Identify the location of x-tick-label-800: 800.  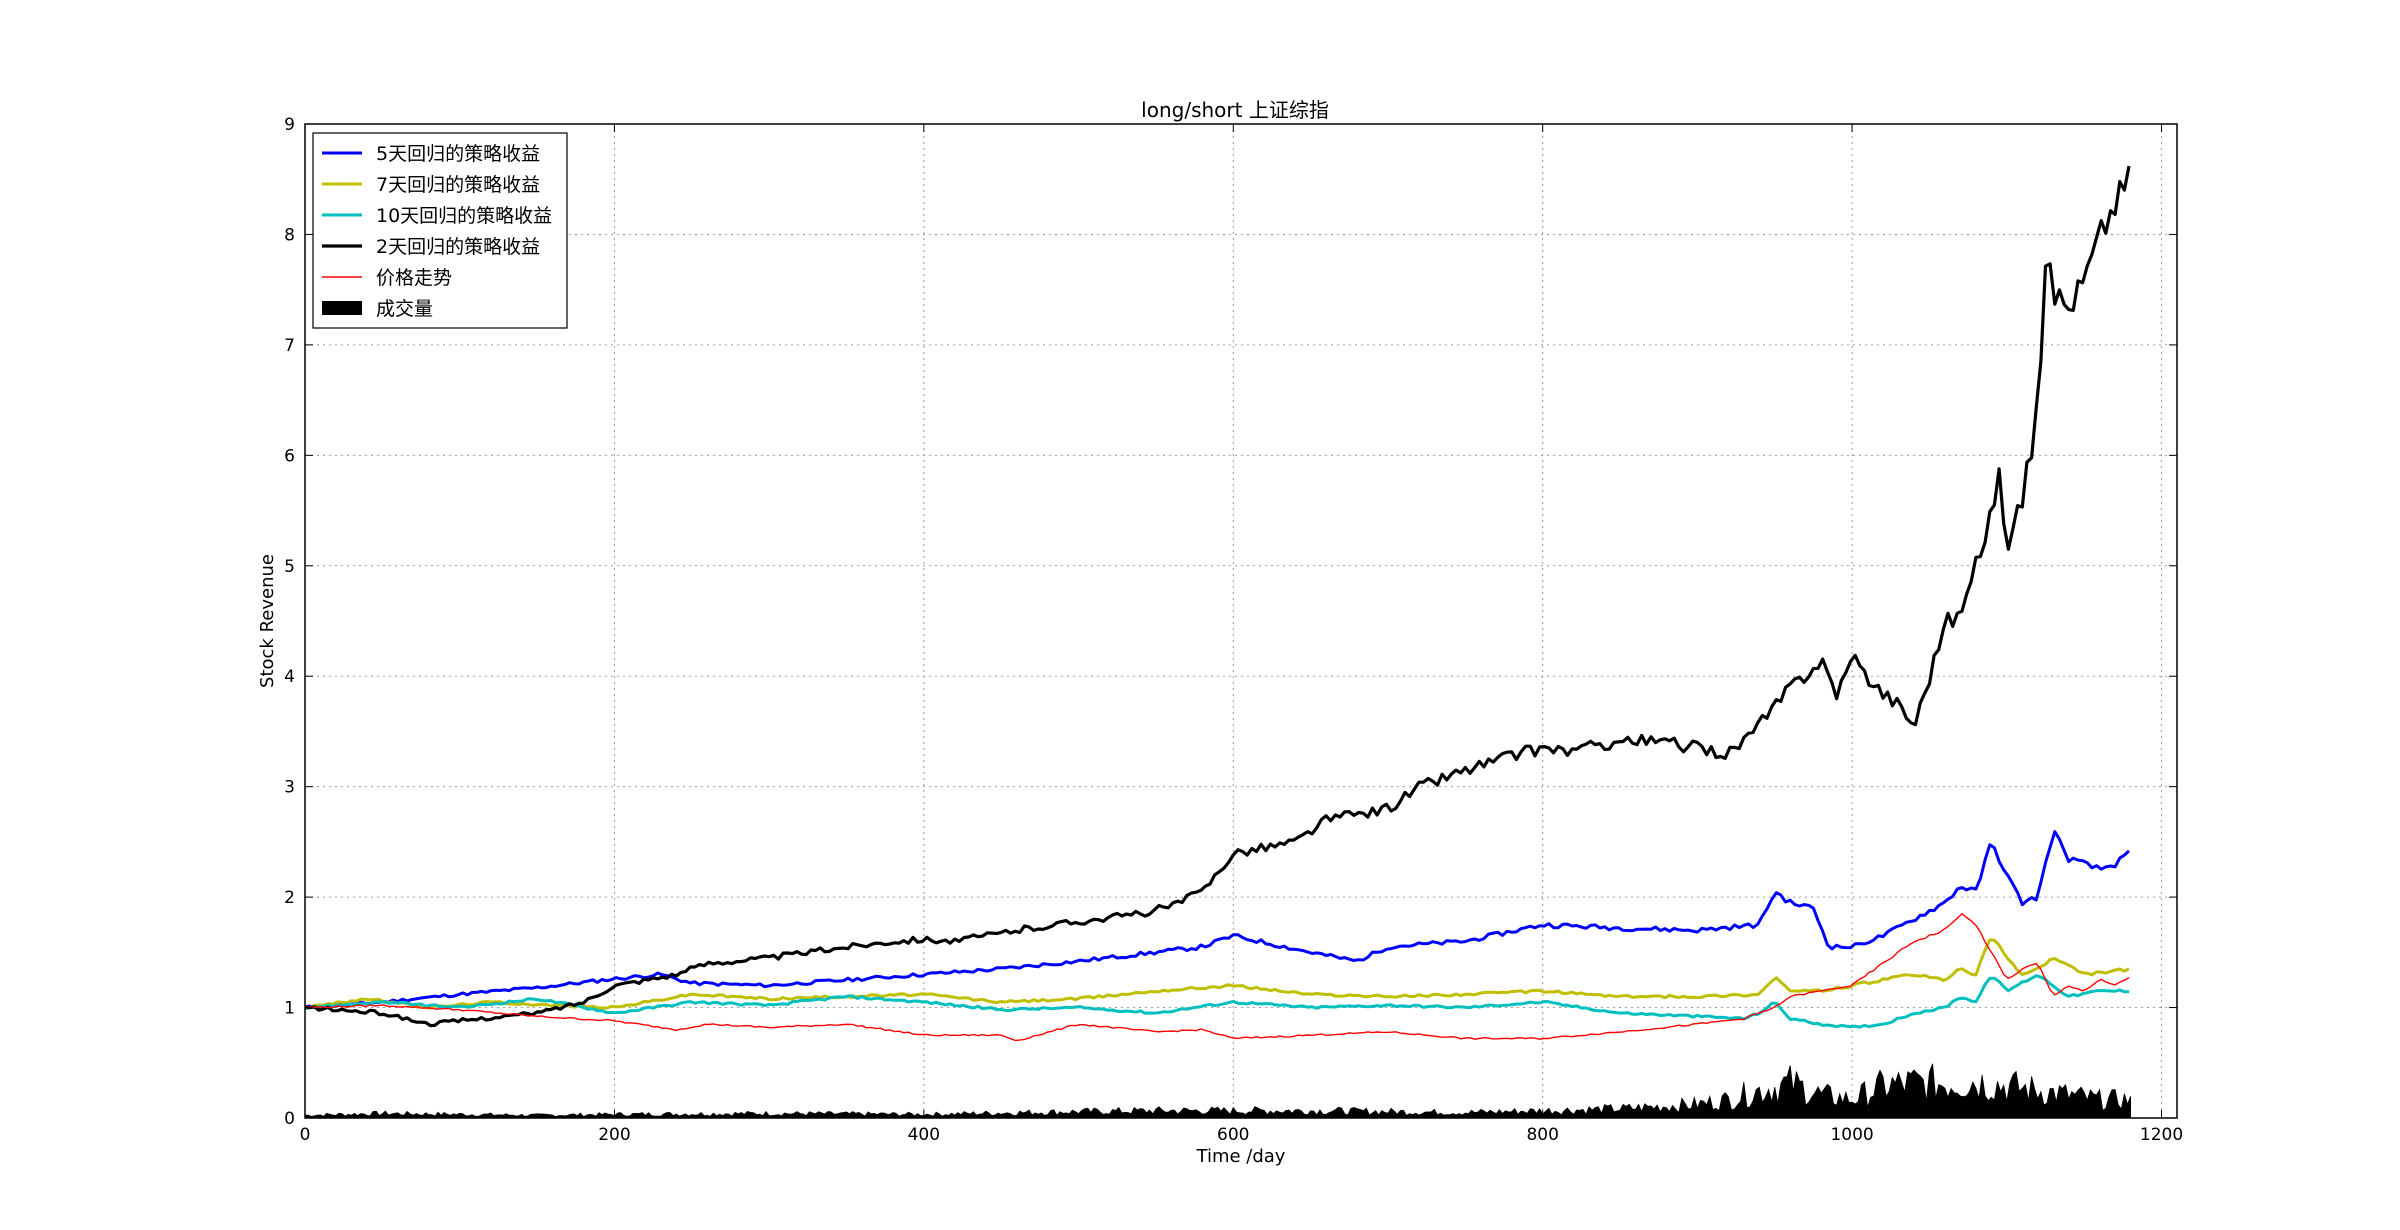
(1542, 1135).